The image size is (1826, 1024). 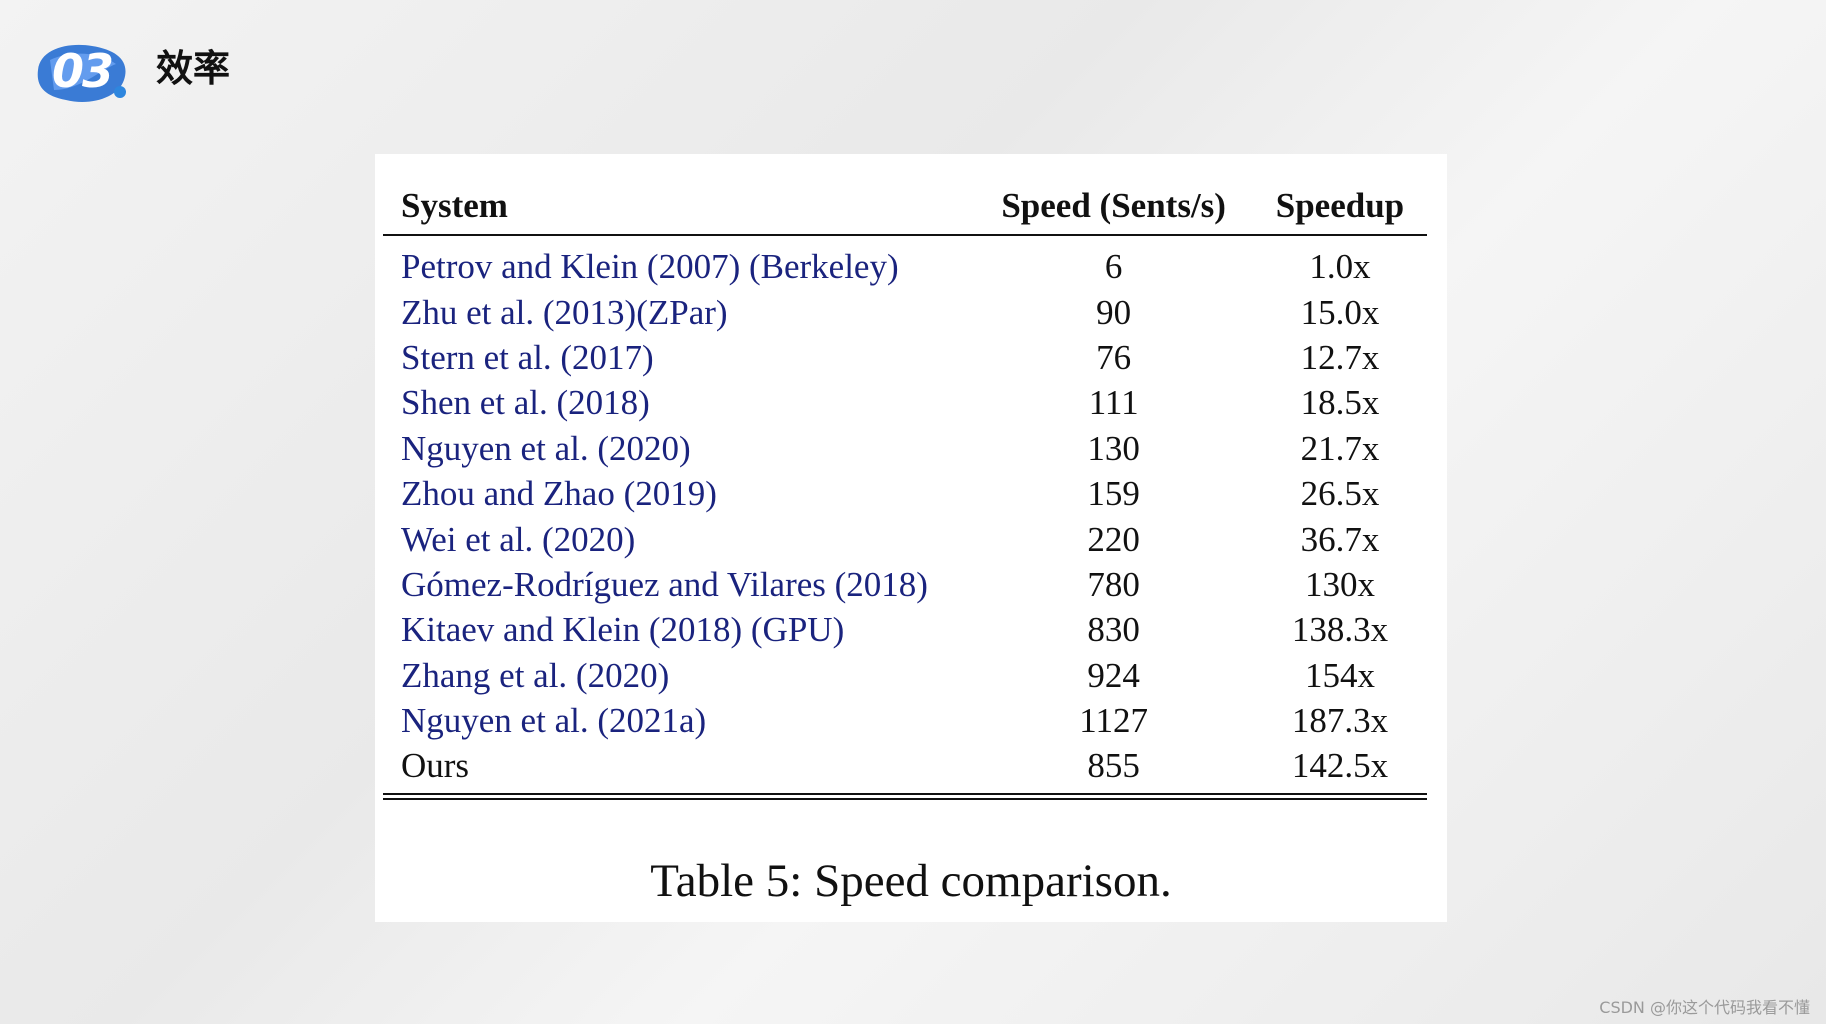 I want to click on system-cell: Gómez-Rodríguez and Vilares (2018), so click(x=664, y=584).